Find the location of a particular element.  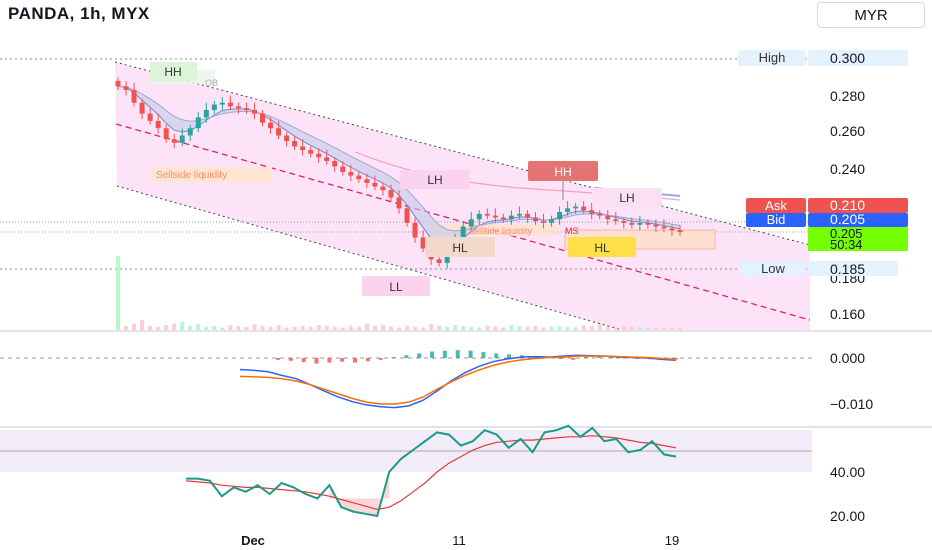

bid-label-box is located at coordinates (776, 220).